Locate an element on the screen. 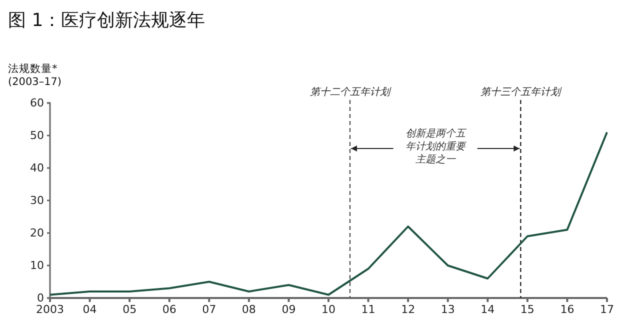  y-axis-title: 法规数量* (2003–17) is located at coordinates (35, 75).